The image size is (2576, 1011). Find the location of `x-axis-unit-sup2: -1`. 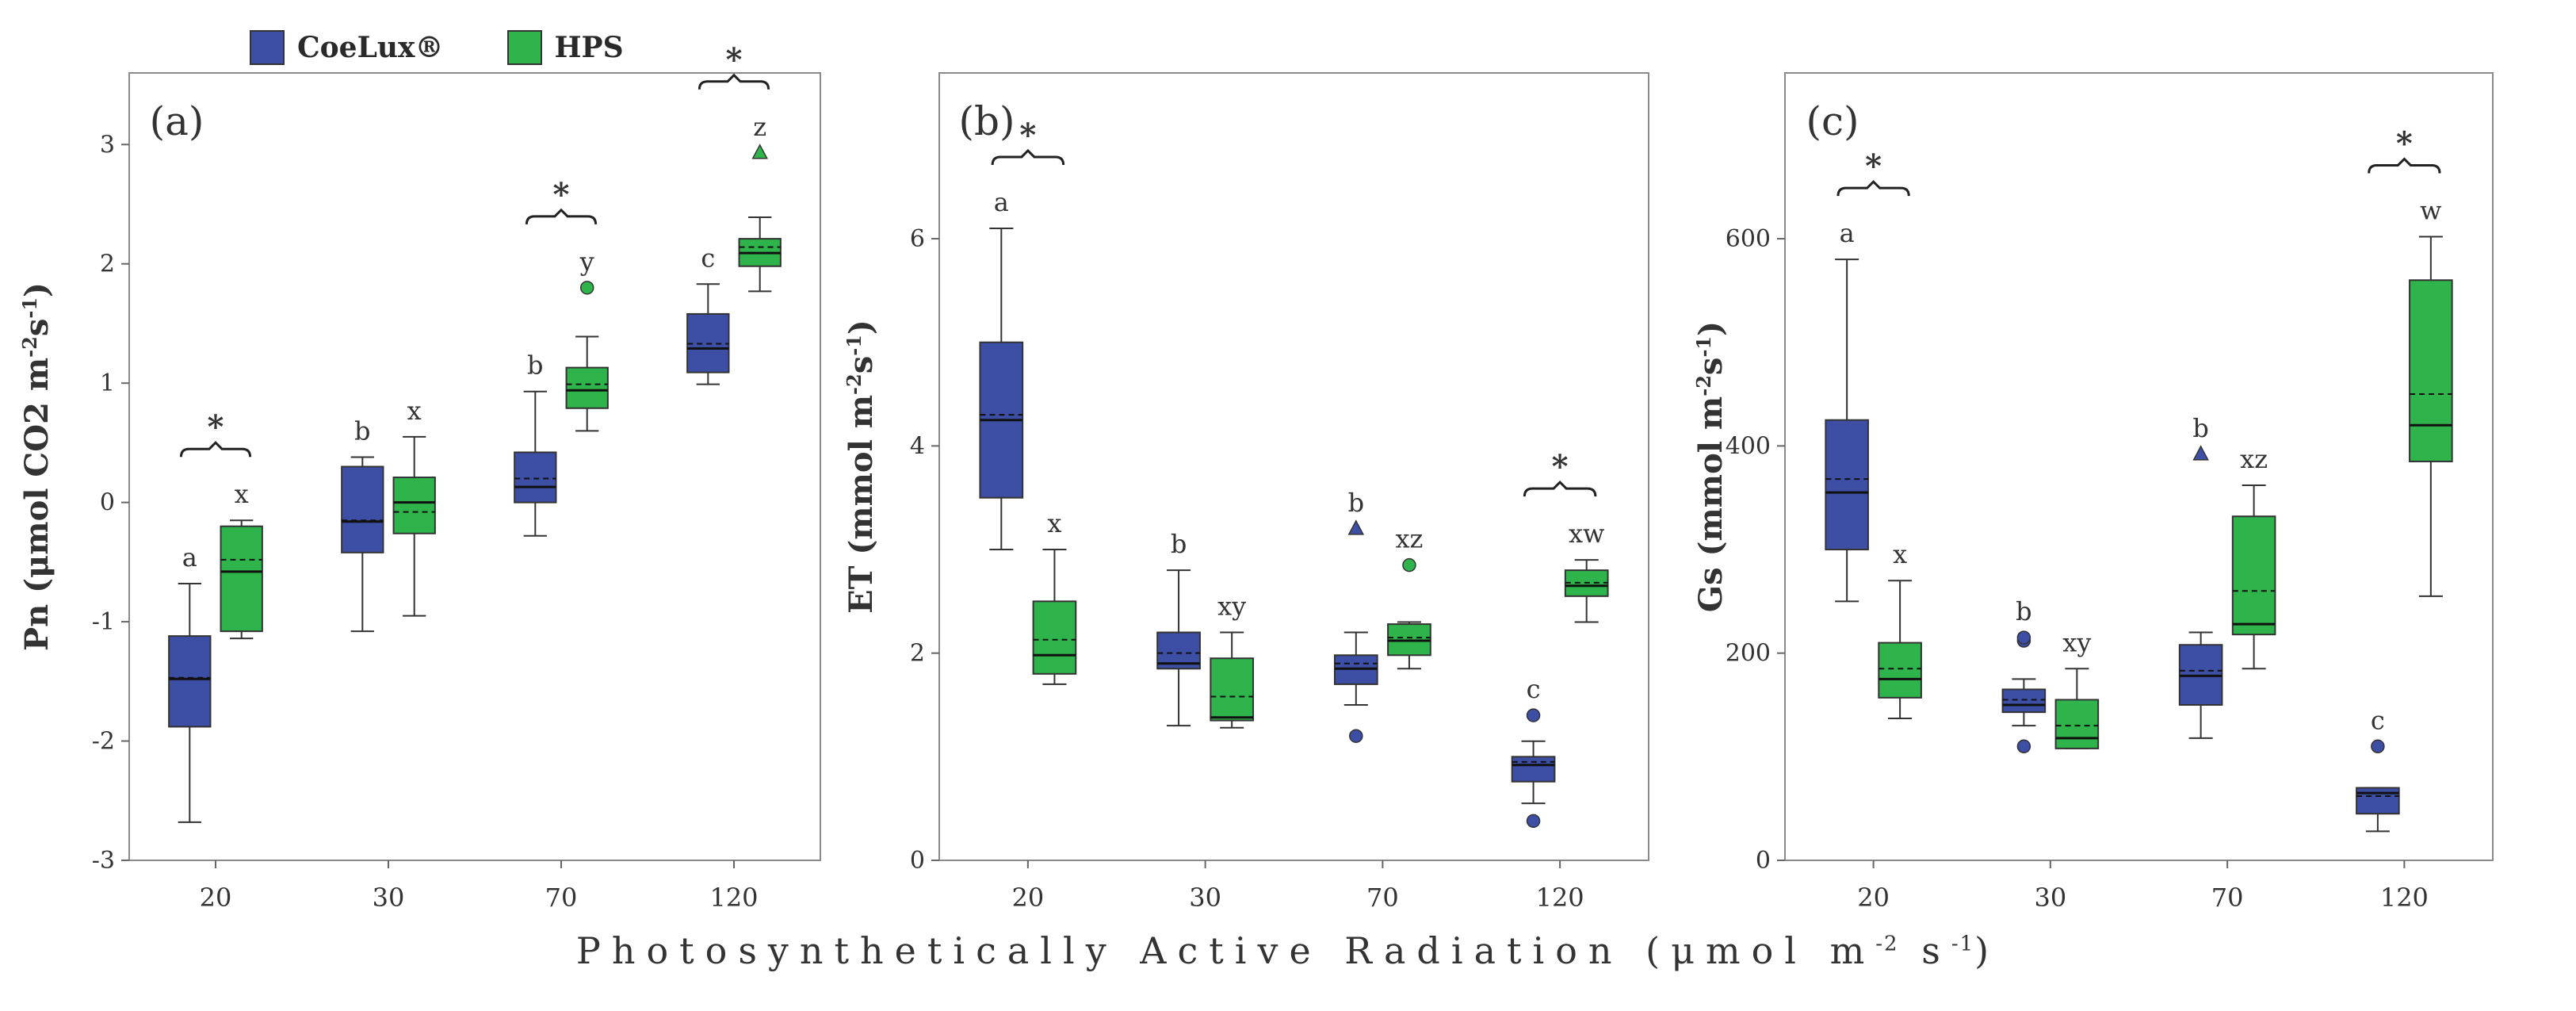

x-axis-unit-sup2: -1 is located at coordinates (1963, 944).